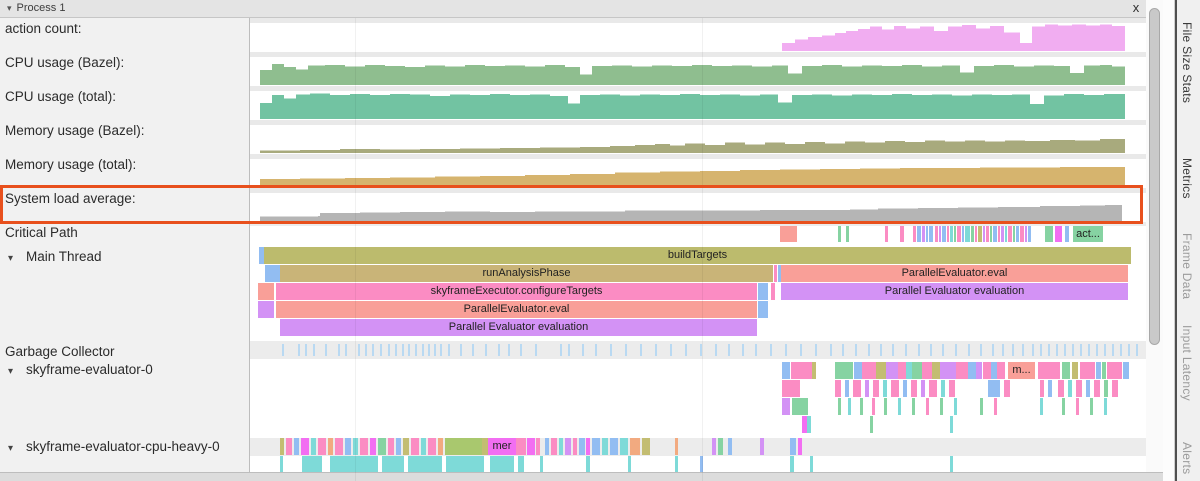  What do you see at coordinates (43, 28) in the screenshot?
I see `track-label-action-count: action count:` at bounding box center [43, 28].